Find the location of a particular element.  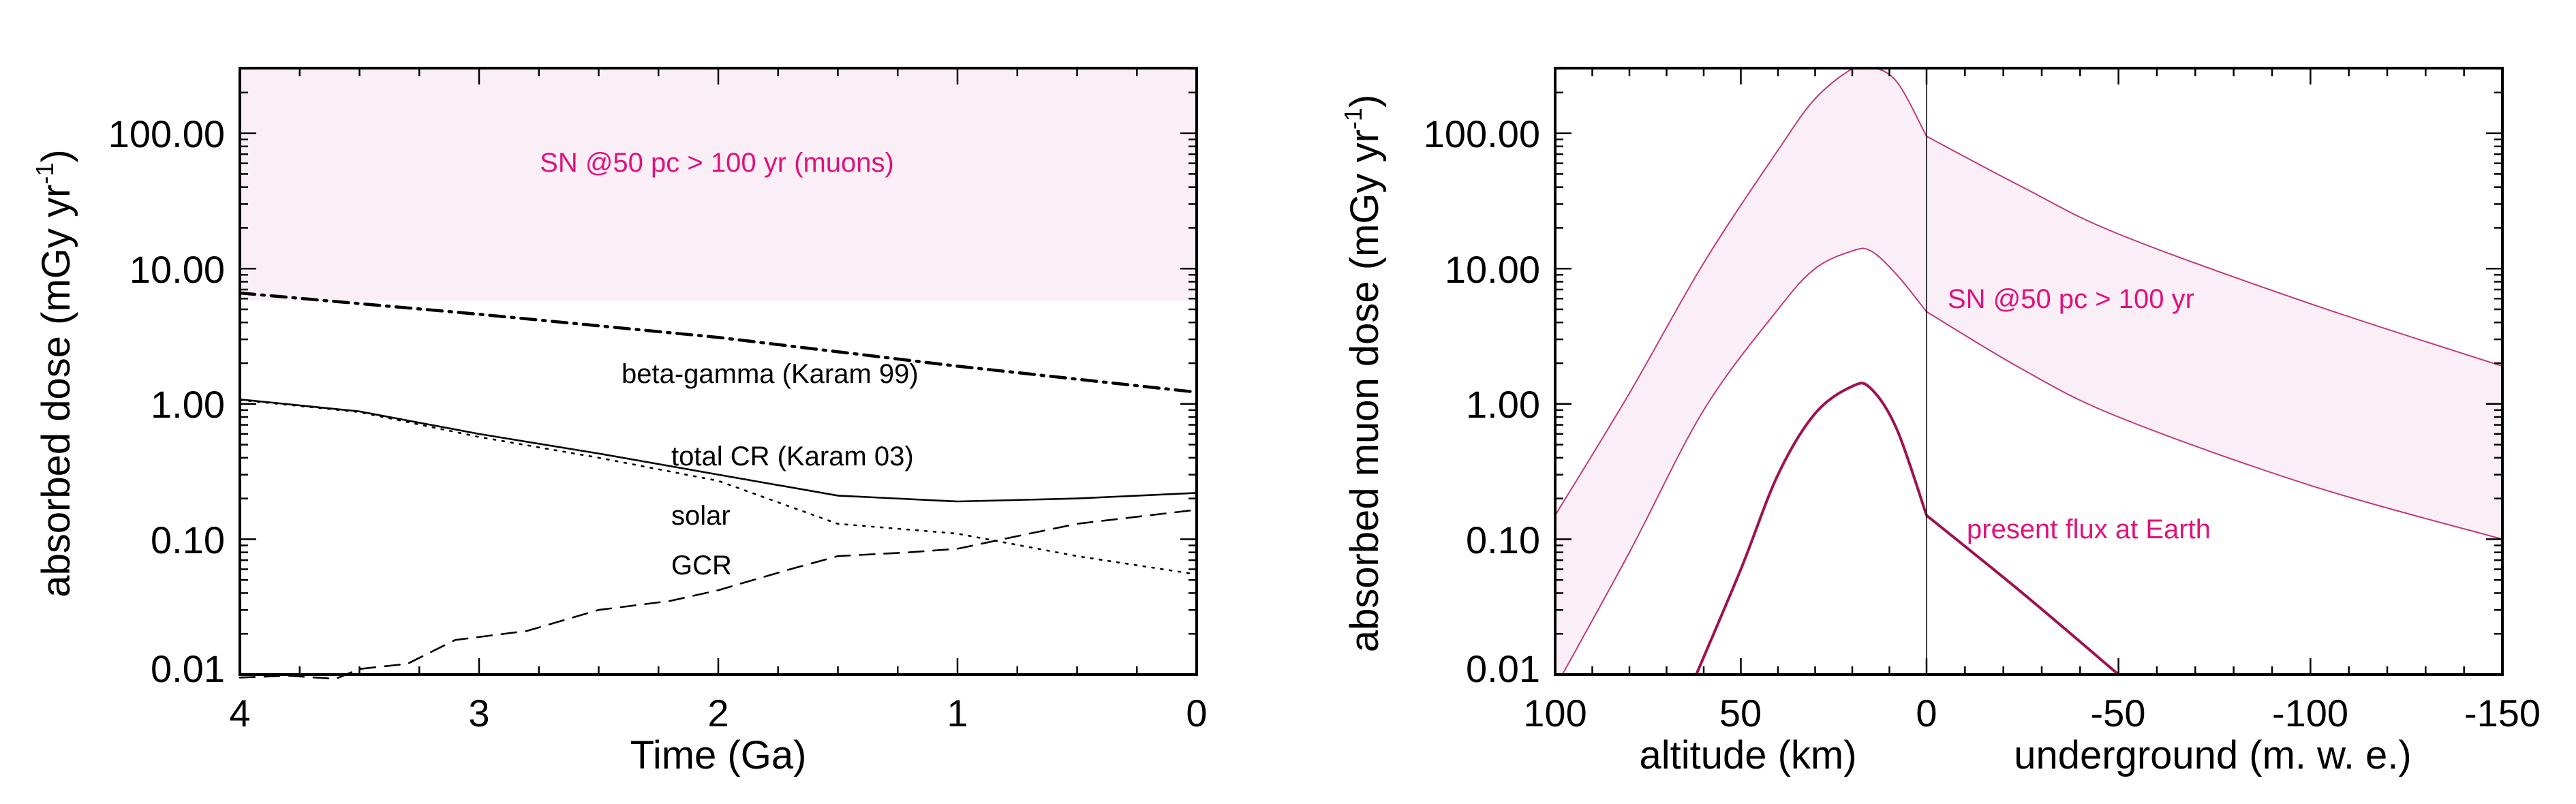

right-y-axis-label-sup: -1 is located at coordinates (1353, 119).